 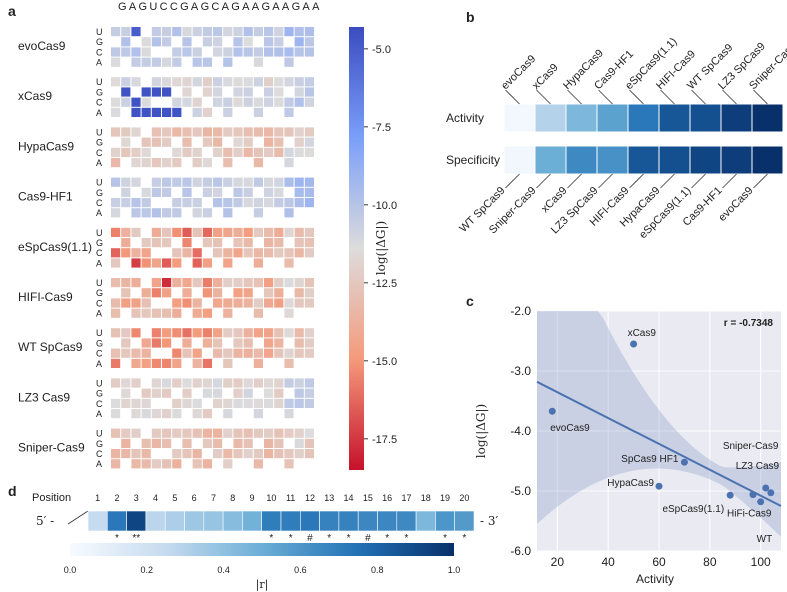 What do you see at coordinates (384, 284) in the screenshot?
I see `colorbar-a-tick-label: -12.5` at bounding box center [384, 284].